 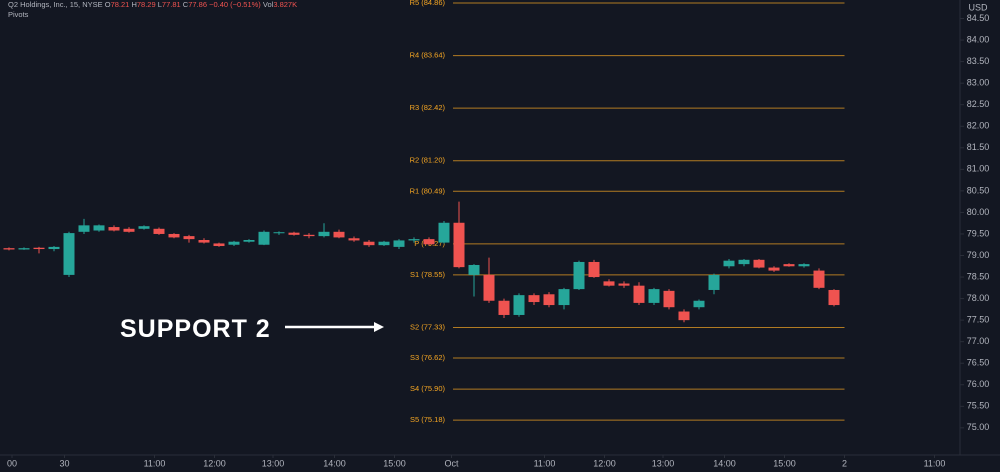 What do you see at coordinates (64, 463) in the screenshot?
I see `x-tick-label: 30` at bounding box center [64, 463].